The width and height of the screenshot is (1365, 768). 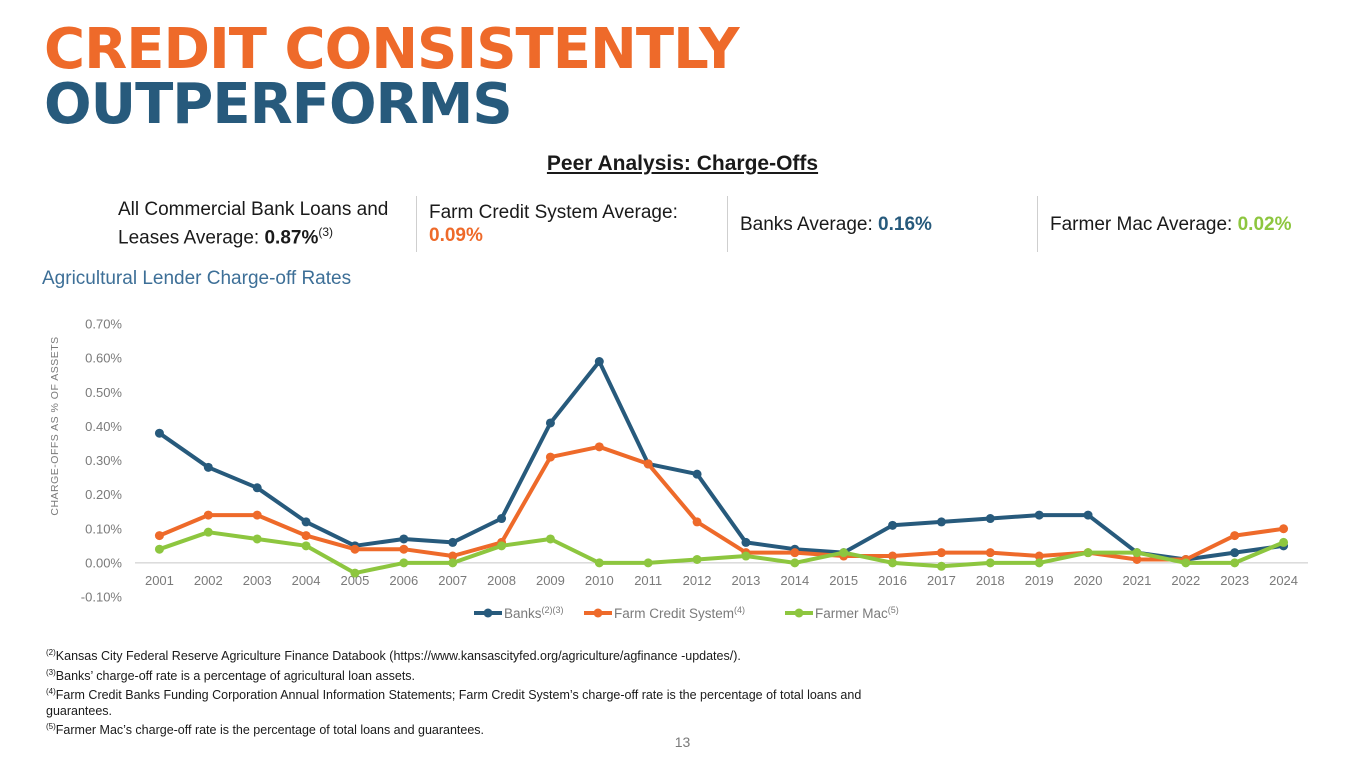 I want to click on y-tick-label: 0.10%, so click(x=103, y=528).